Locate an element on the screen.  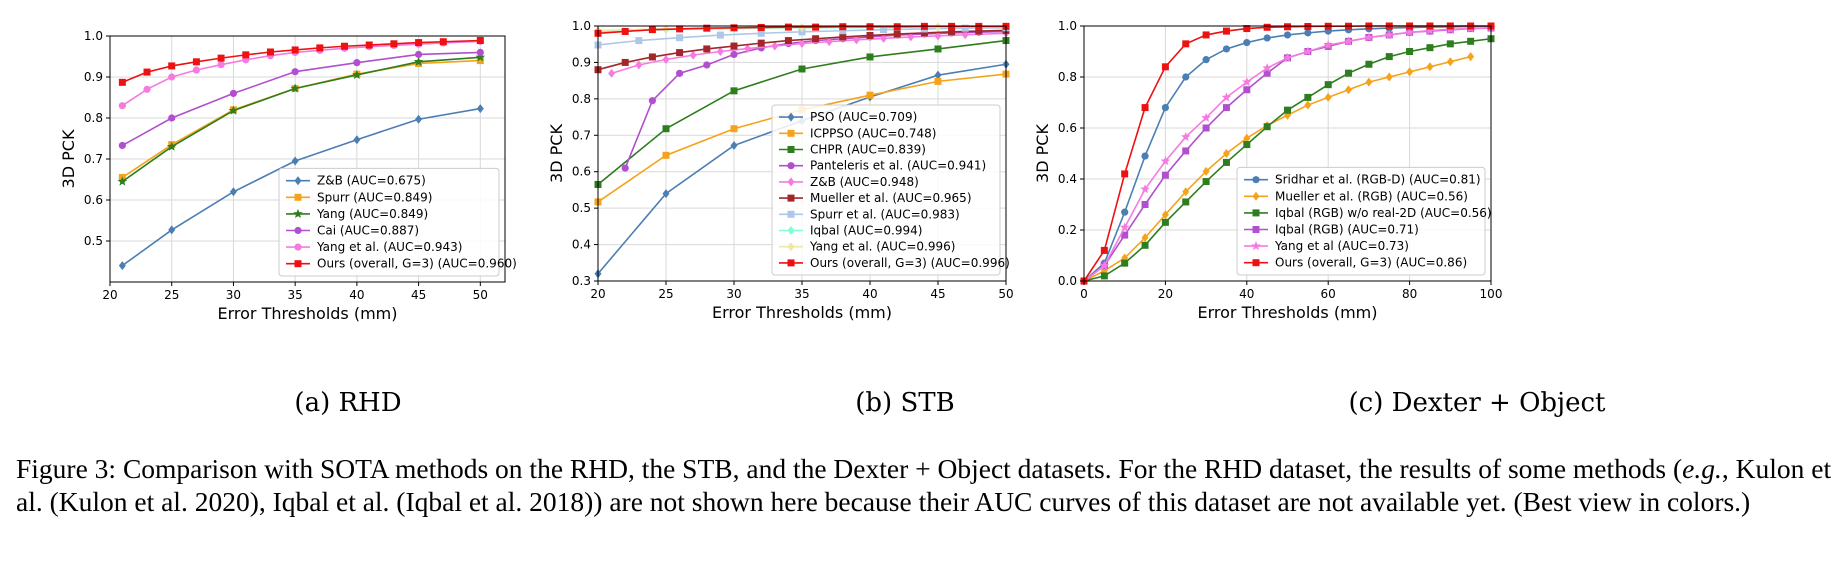
y-tick-label: 0.5 is located at coordinates (581, 208).